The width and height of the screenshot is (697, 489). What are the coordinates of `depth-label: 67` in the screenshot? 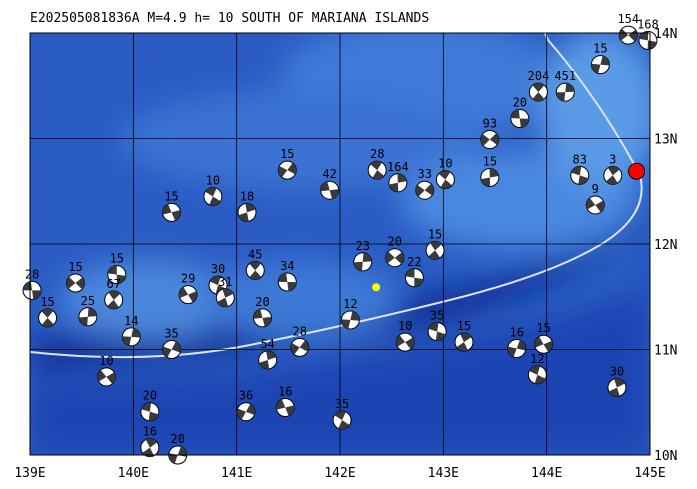 It's located at (113, 284).